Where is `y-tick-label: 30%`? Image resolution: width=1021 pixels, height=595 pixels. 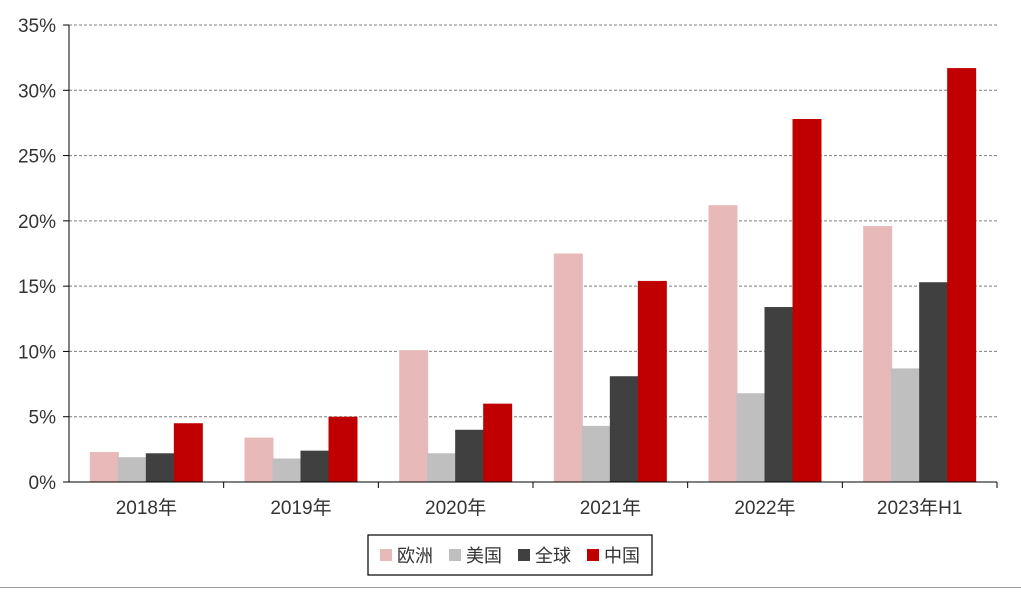 y-tick-label: 30% is located at coordinates (37, 91).